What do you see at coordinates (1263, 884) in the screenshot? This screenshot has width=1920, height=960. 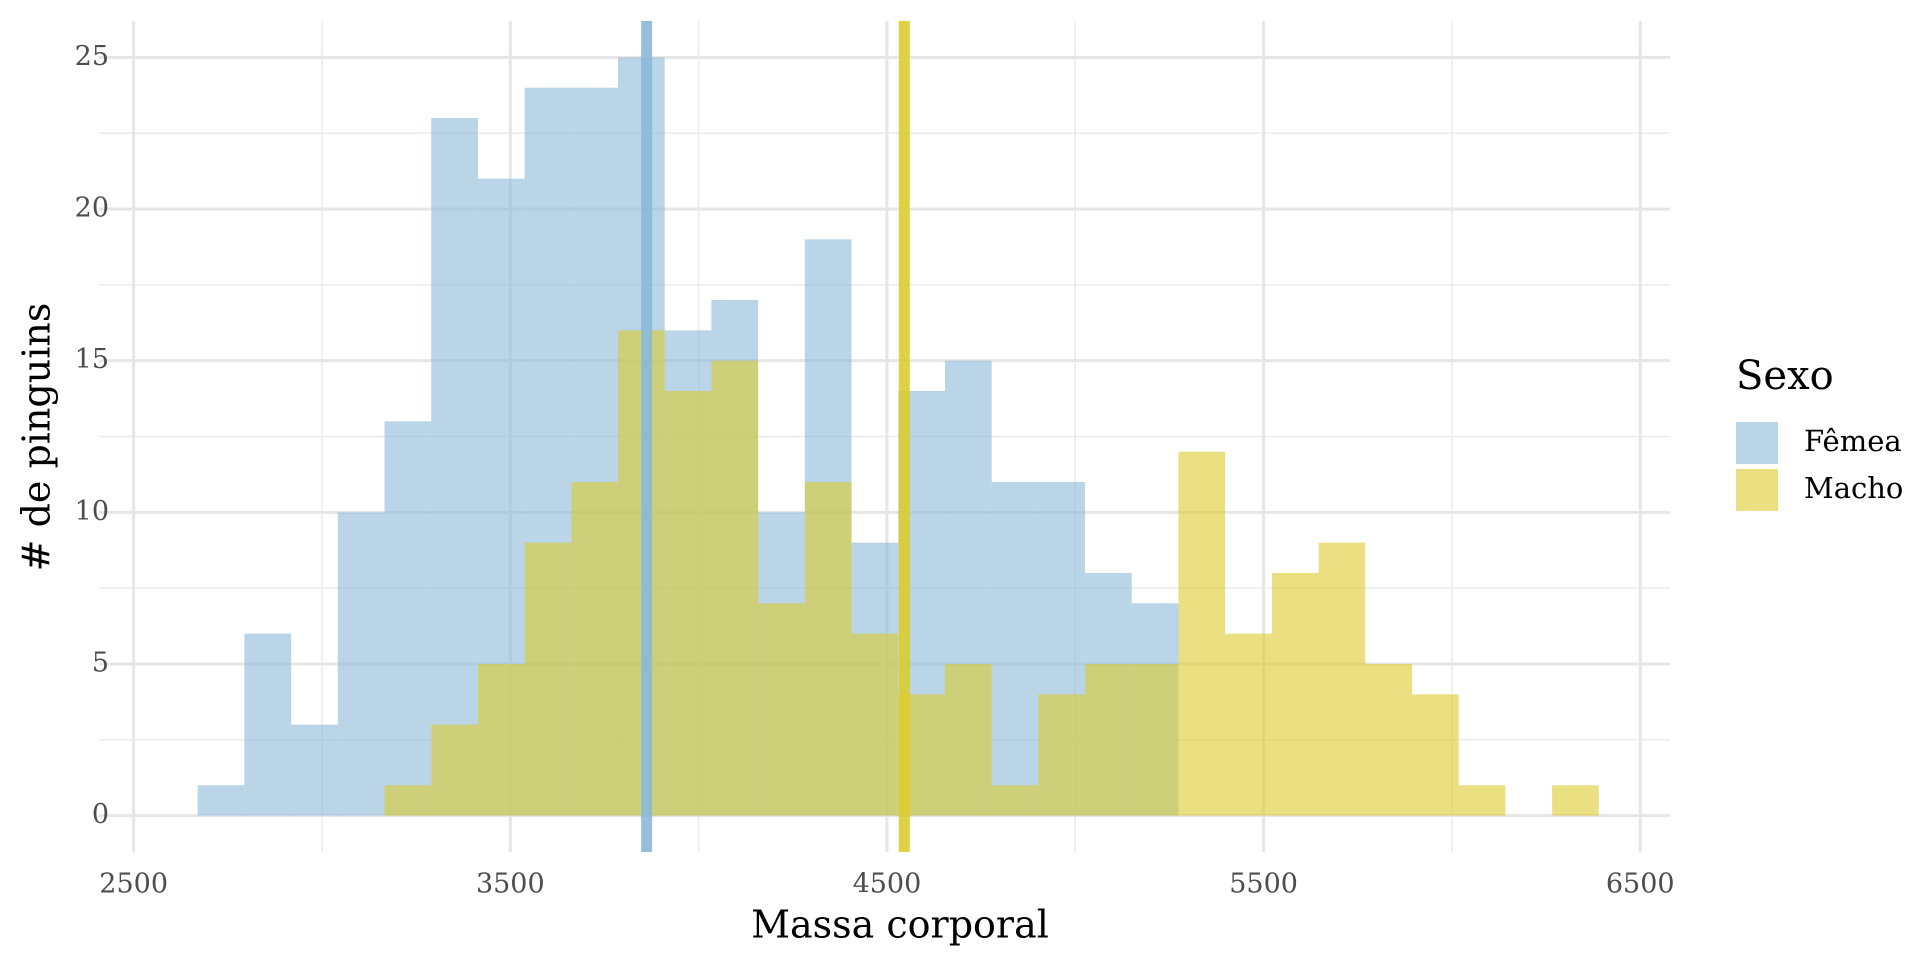 I see `x-tick-label: 5500` at bounding box center [1263, 884].